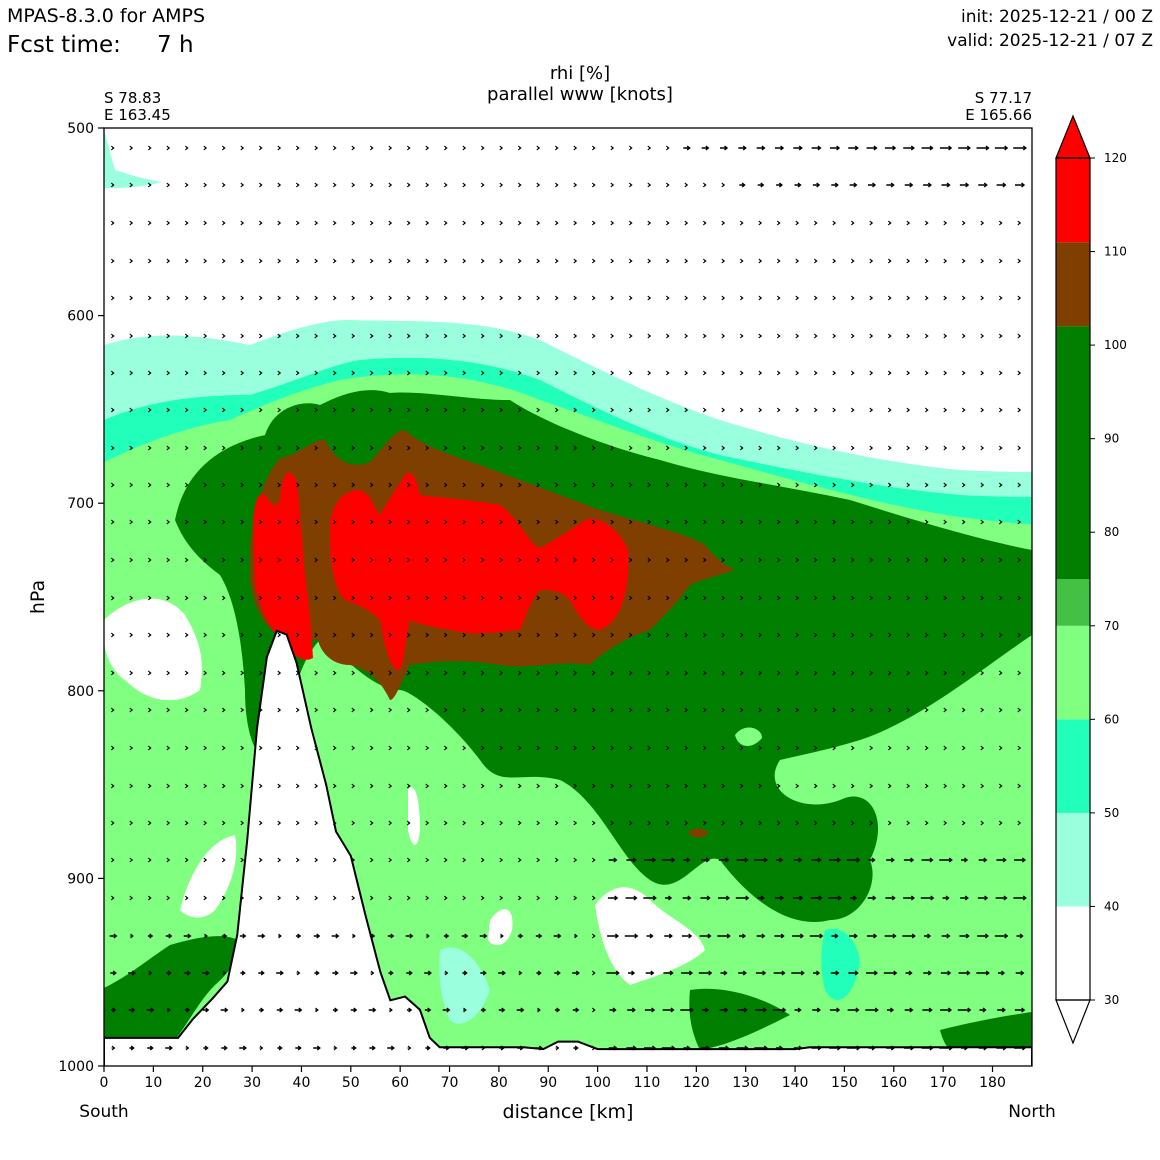  What do you see at coordinates (1111, 439) in the screenshot?
I see `colorbar-tick-label: 90` at bounding box center [1111, 439].